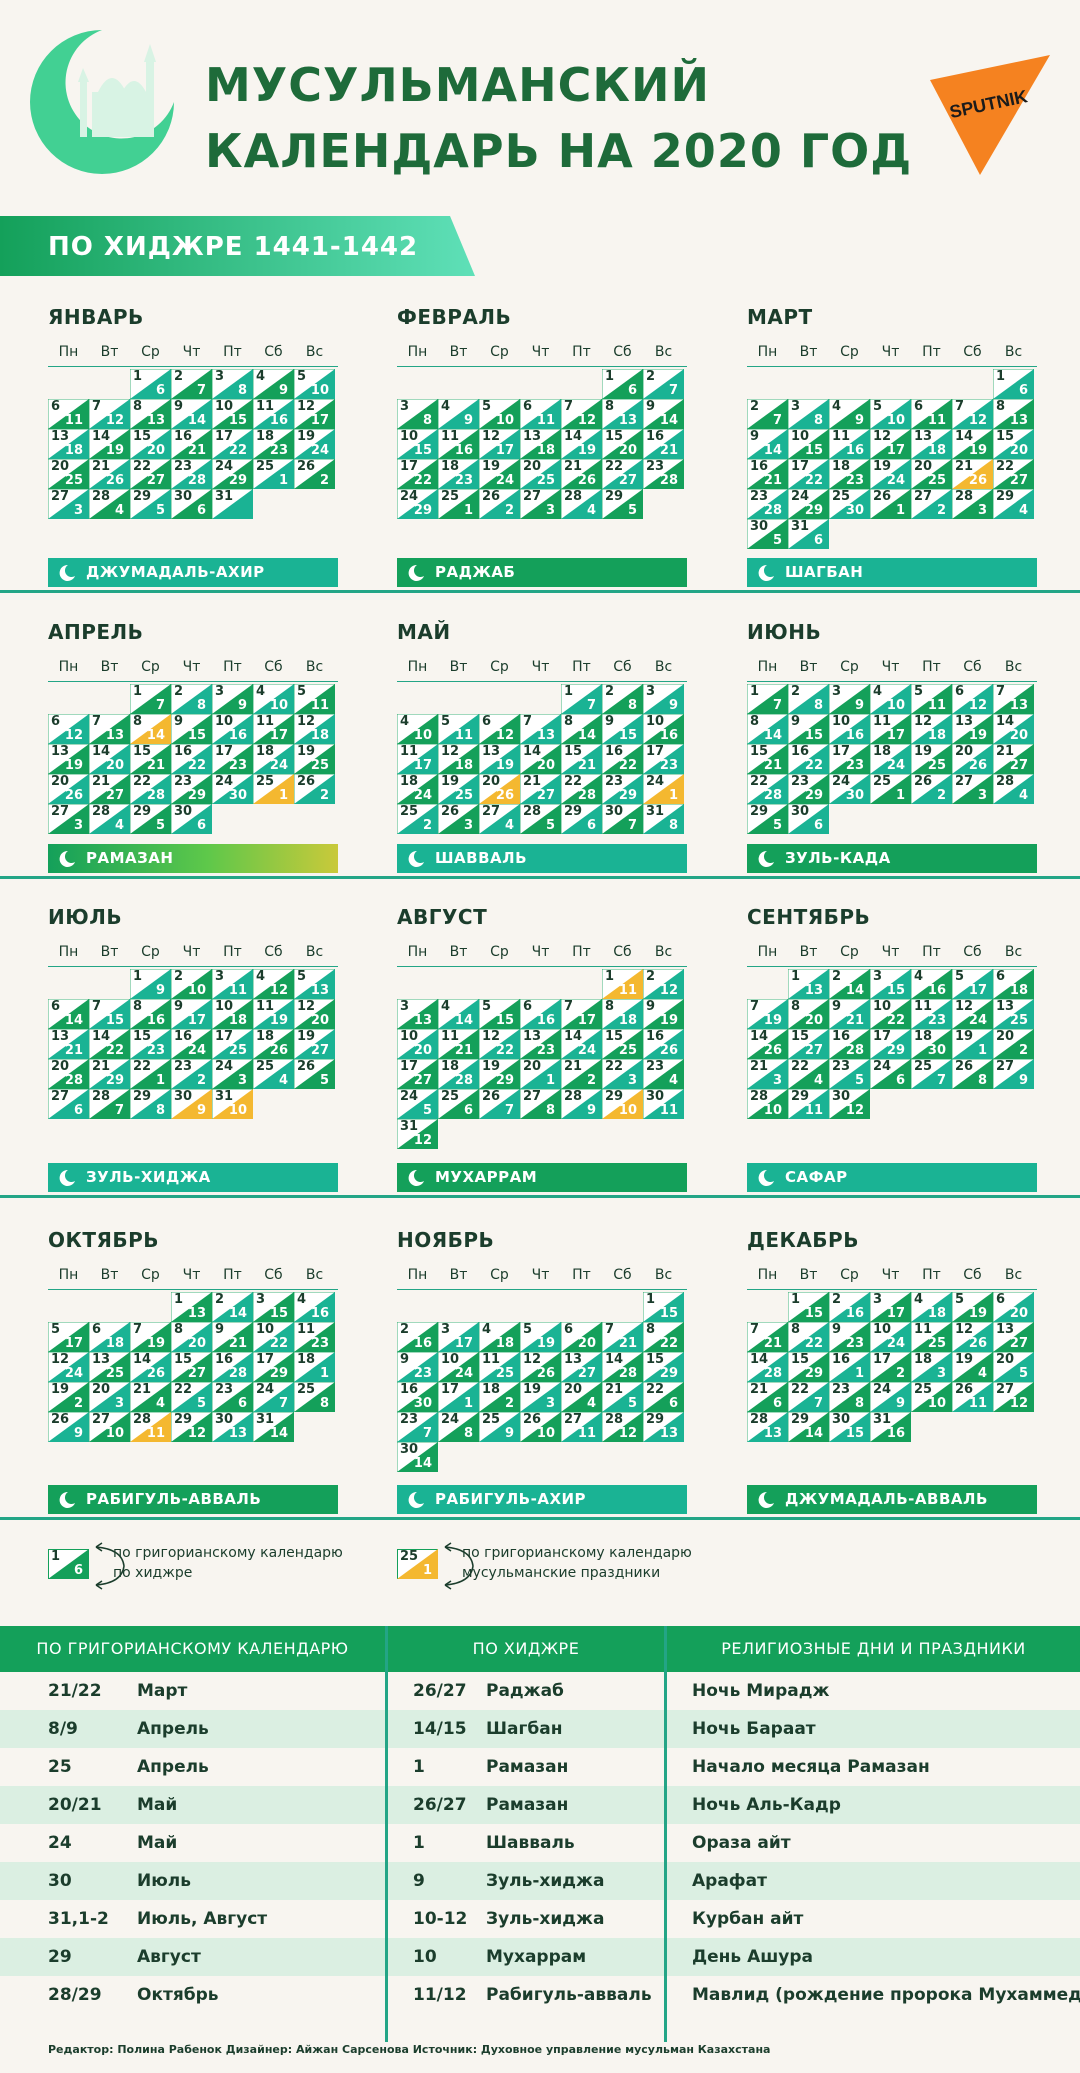 The height and width of the screenshot is (2073, 1080). Describe the element at coordinates (849, 1014) in the screenshot. I see `day-cell: 9 21` at that location.